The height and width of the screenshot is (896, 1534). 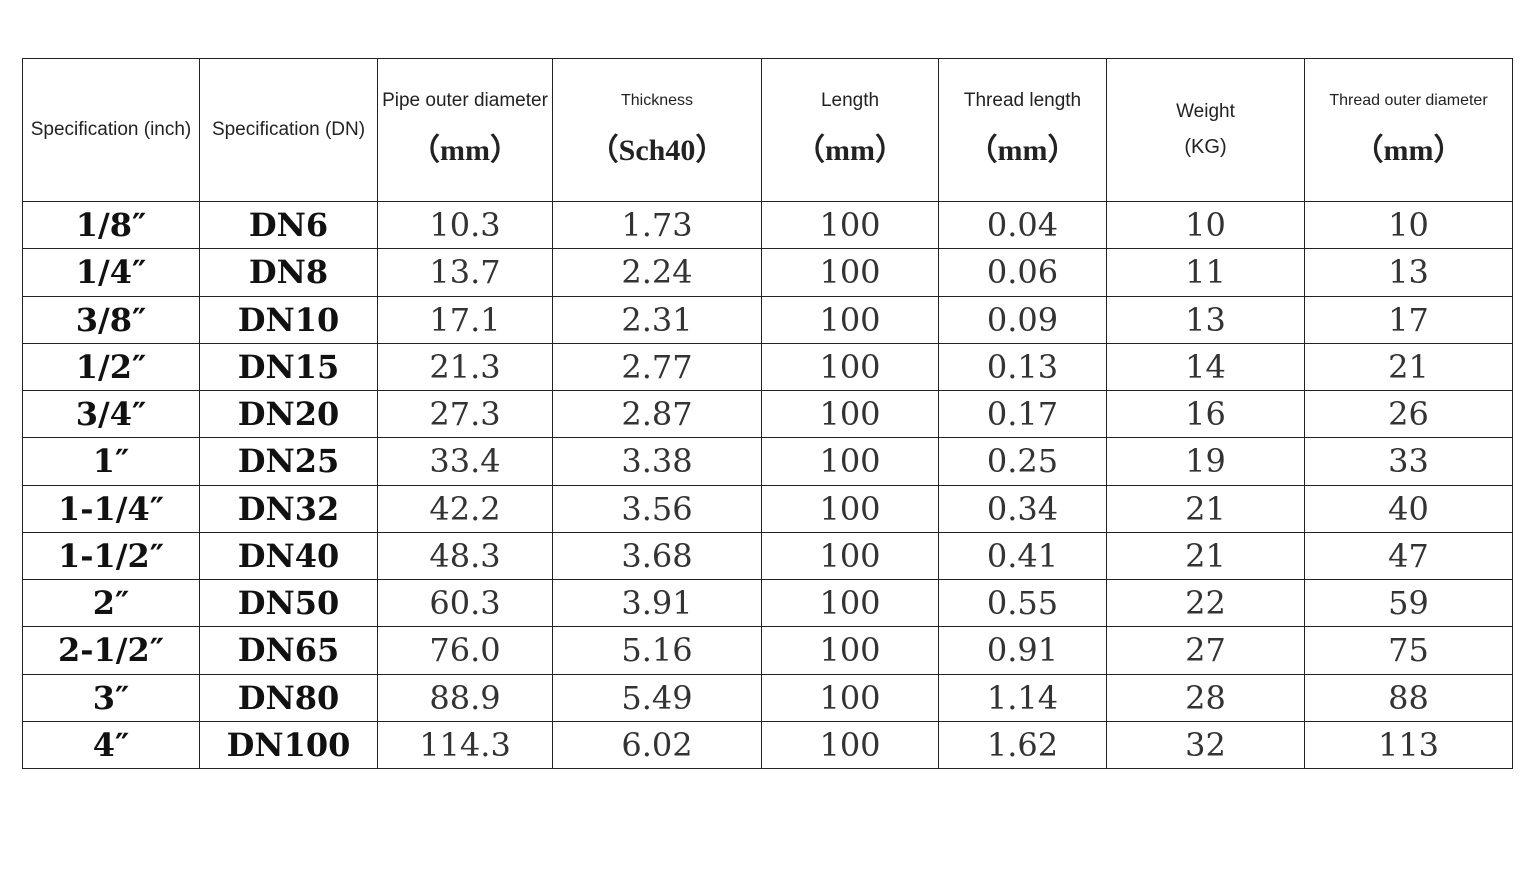 What do you see at coordinates (465, 366) in the screenshot?
I see `table-cell: 21.3` at bounding box center [465, 366].